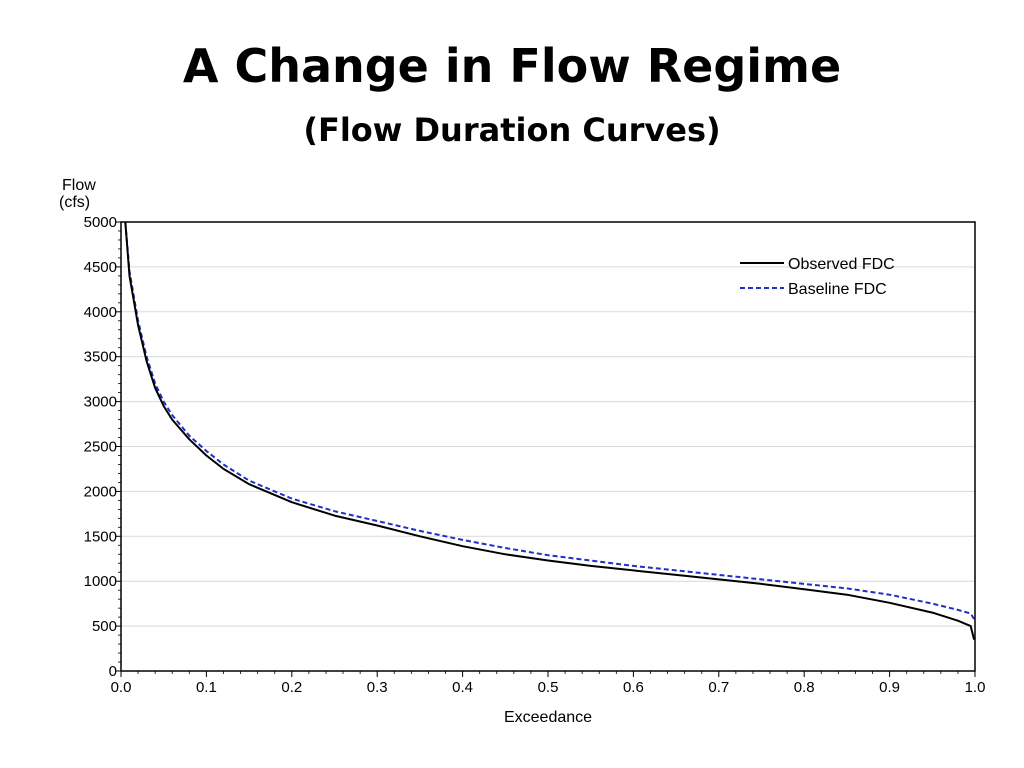 This screenshot has height=768, width=1024. Describe the element at coordinates (100, 536) in the screenshot. I see `y-tick-label: 1500` at that location.